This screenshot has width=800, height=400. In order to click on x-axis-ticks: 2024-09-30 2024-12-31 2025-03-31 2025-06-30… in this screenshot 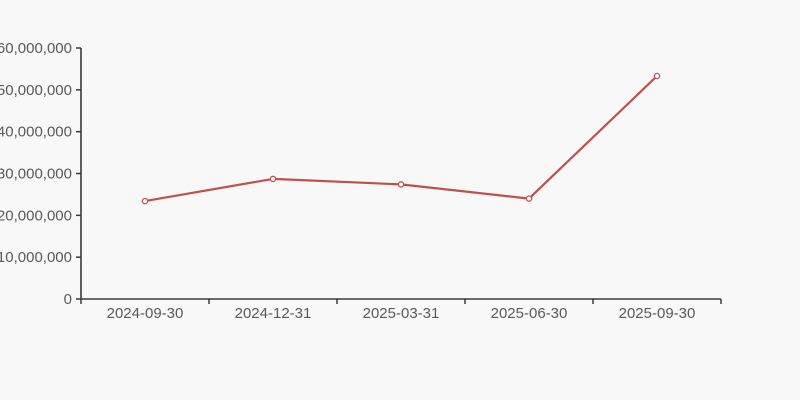, I will do `click(401, 310)`.